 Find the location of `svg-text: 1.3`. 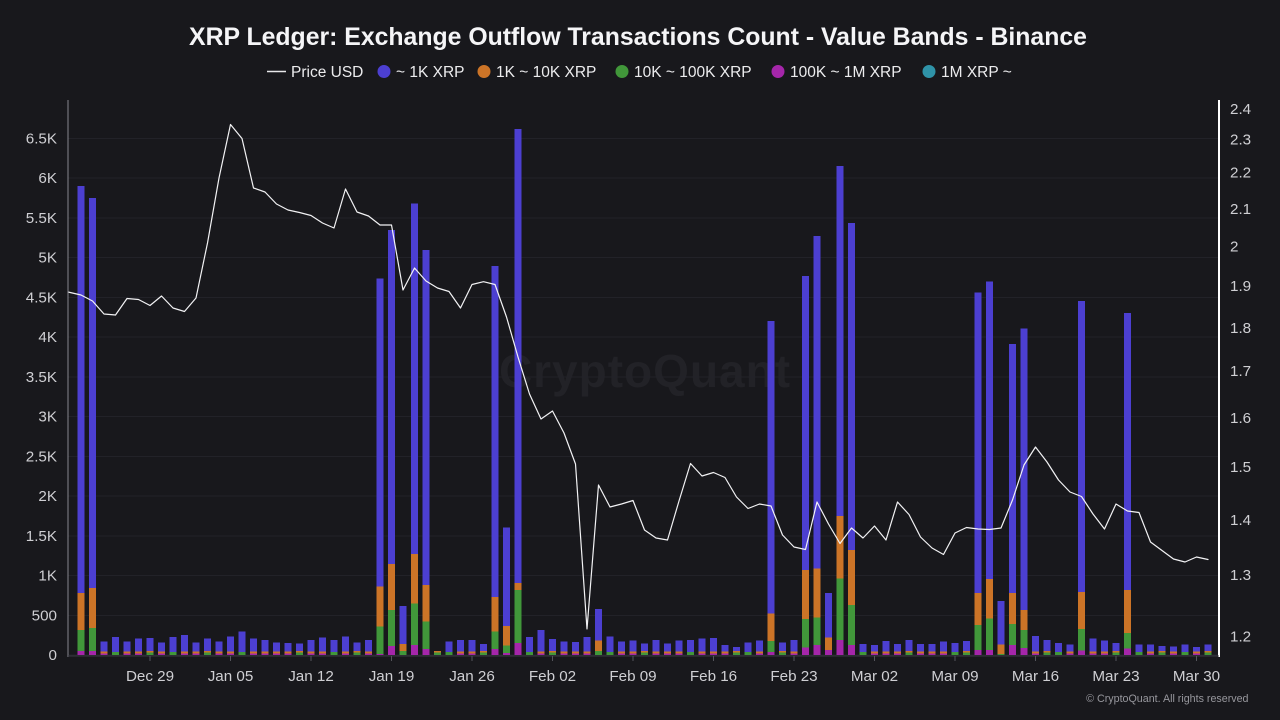

svg-text: 1.3 is located at coordinates (1240, 575).